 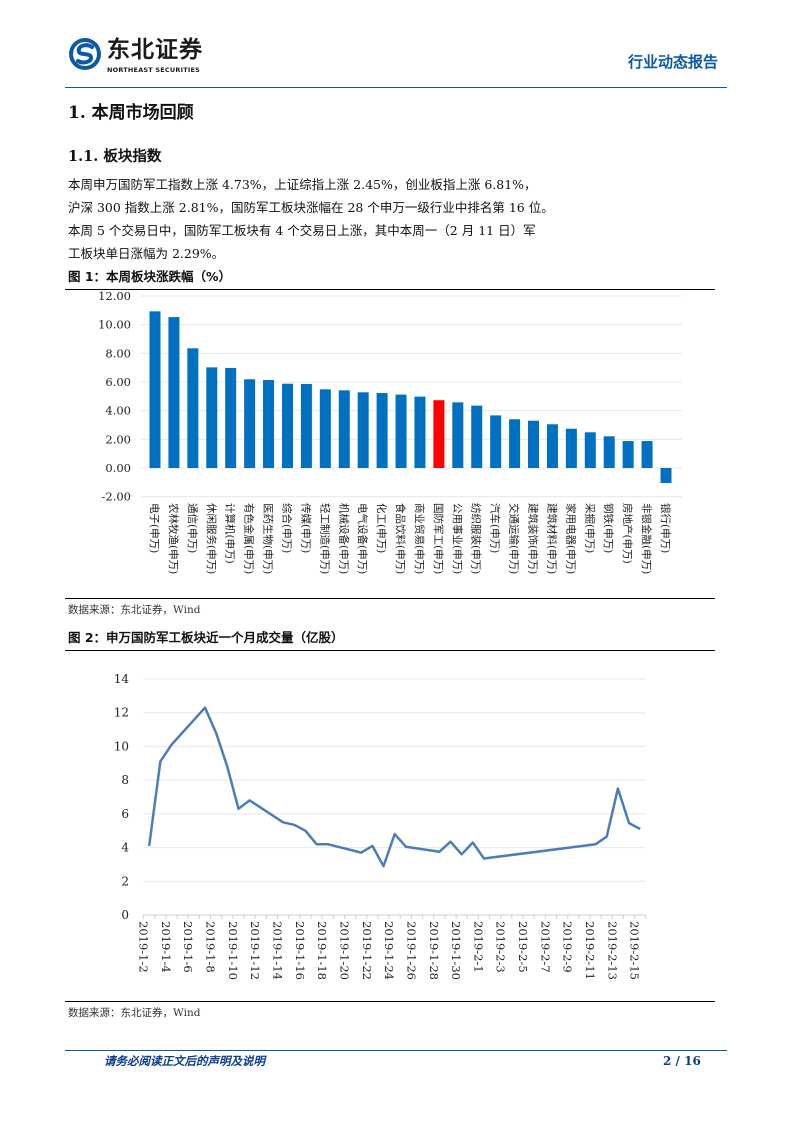 What do you see at coordinates (173, 538) in the screenshot?
I see `x-tick-label: 农林牧渔(申万)` at bounding box center [173, 538].